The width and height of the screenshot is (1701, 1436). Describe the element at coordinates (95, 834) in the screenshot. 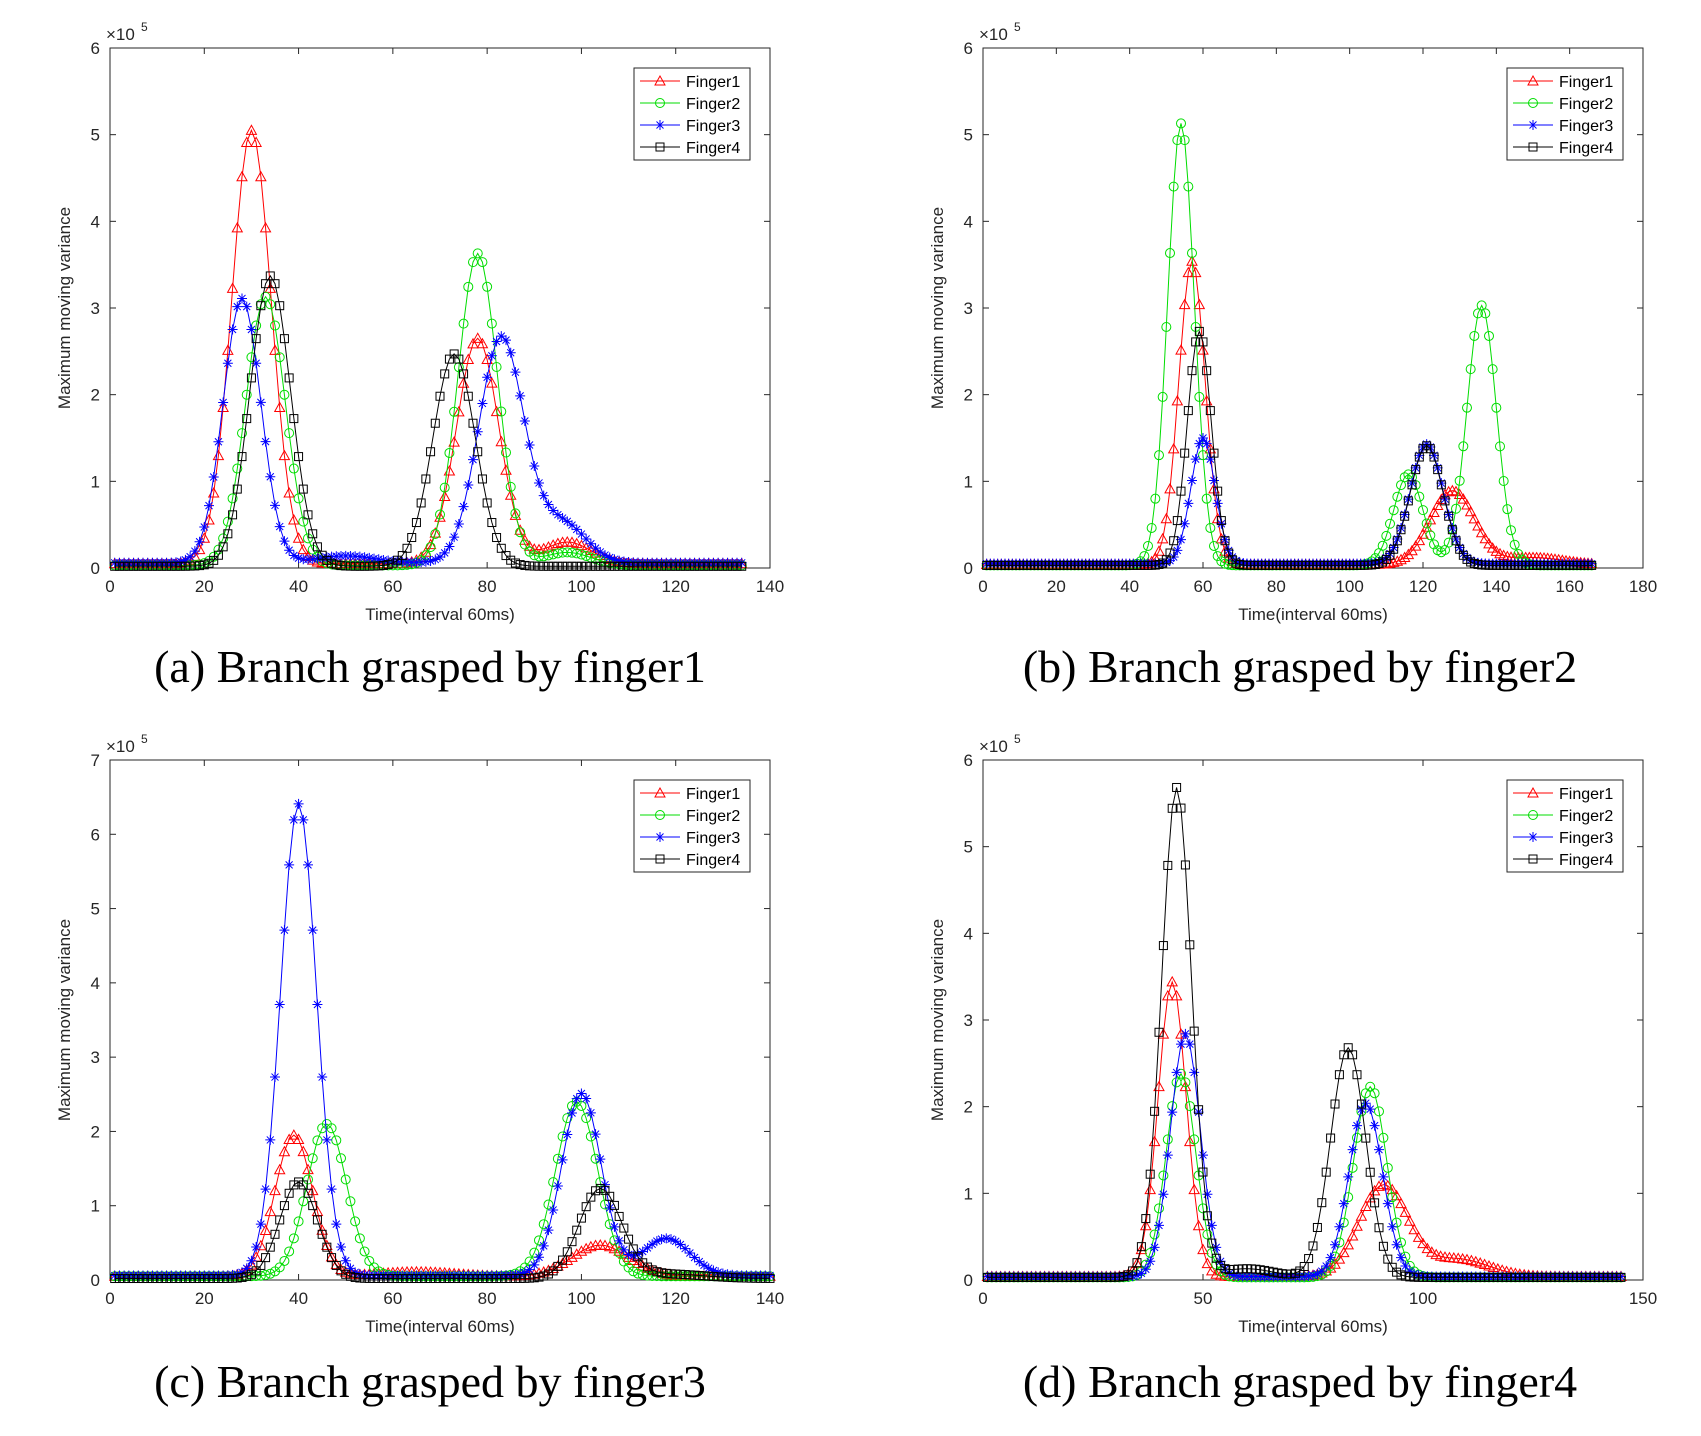

I see `y-tick-label: 6` at that location.